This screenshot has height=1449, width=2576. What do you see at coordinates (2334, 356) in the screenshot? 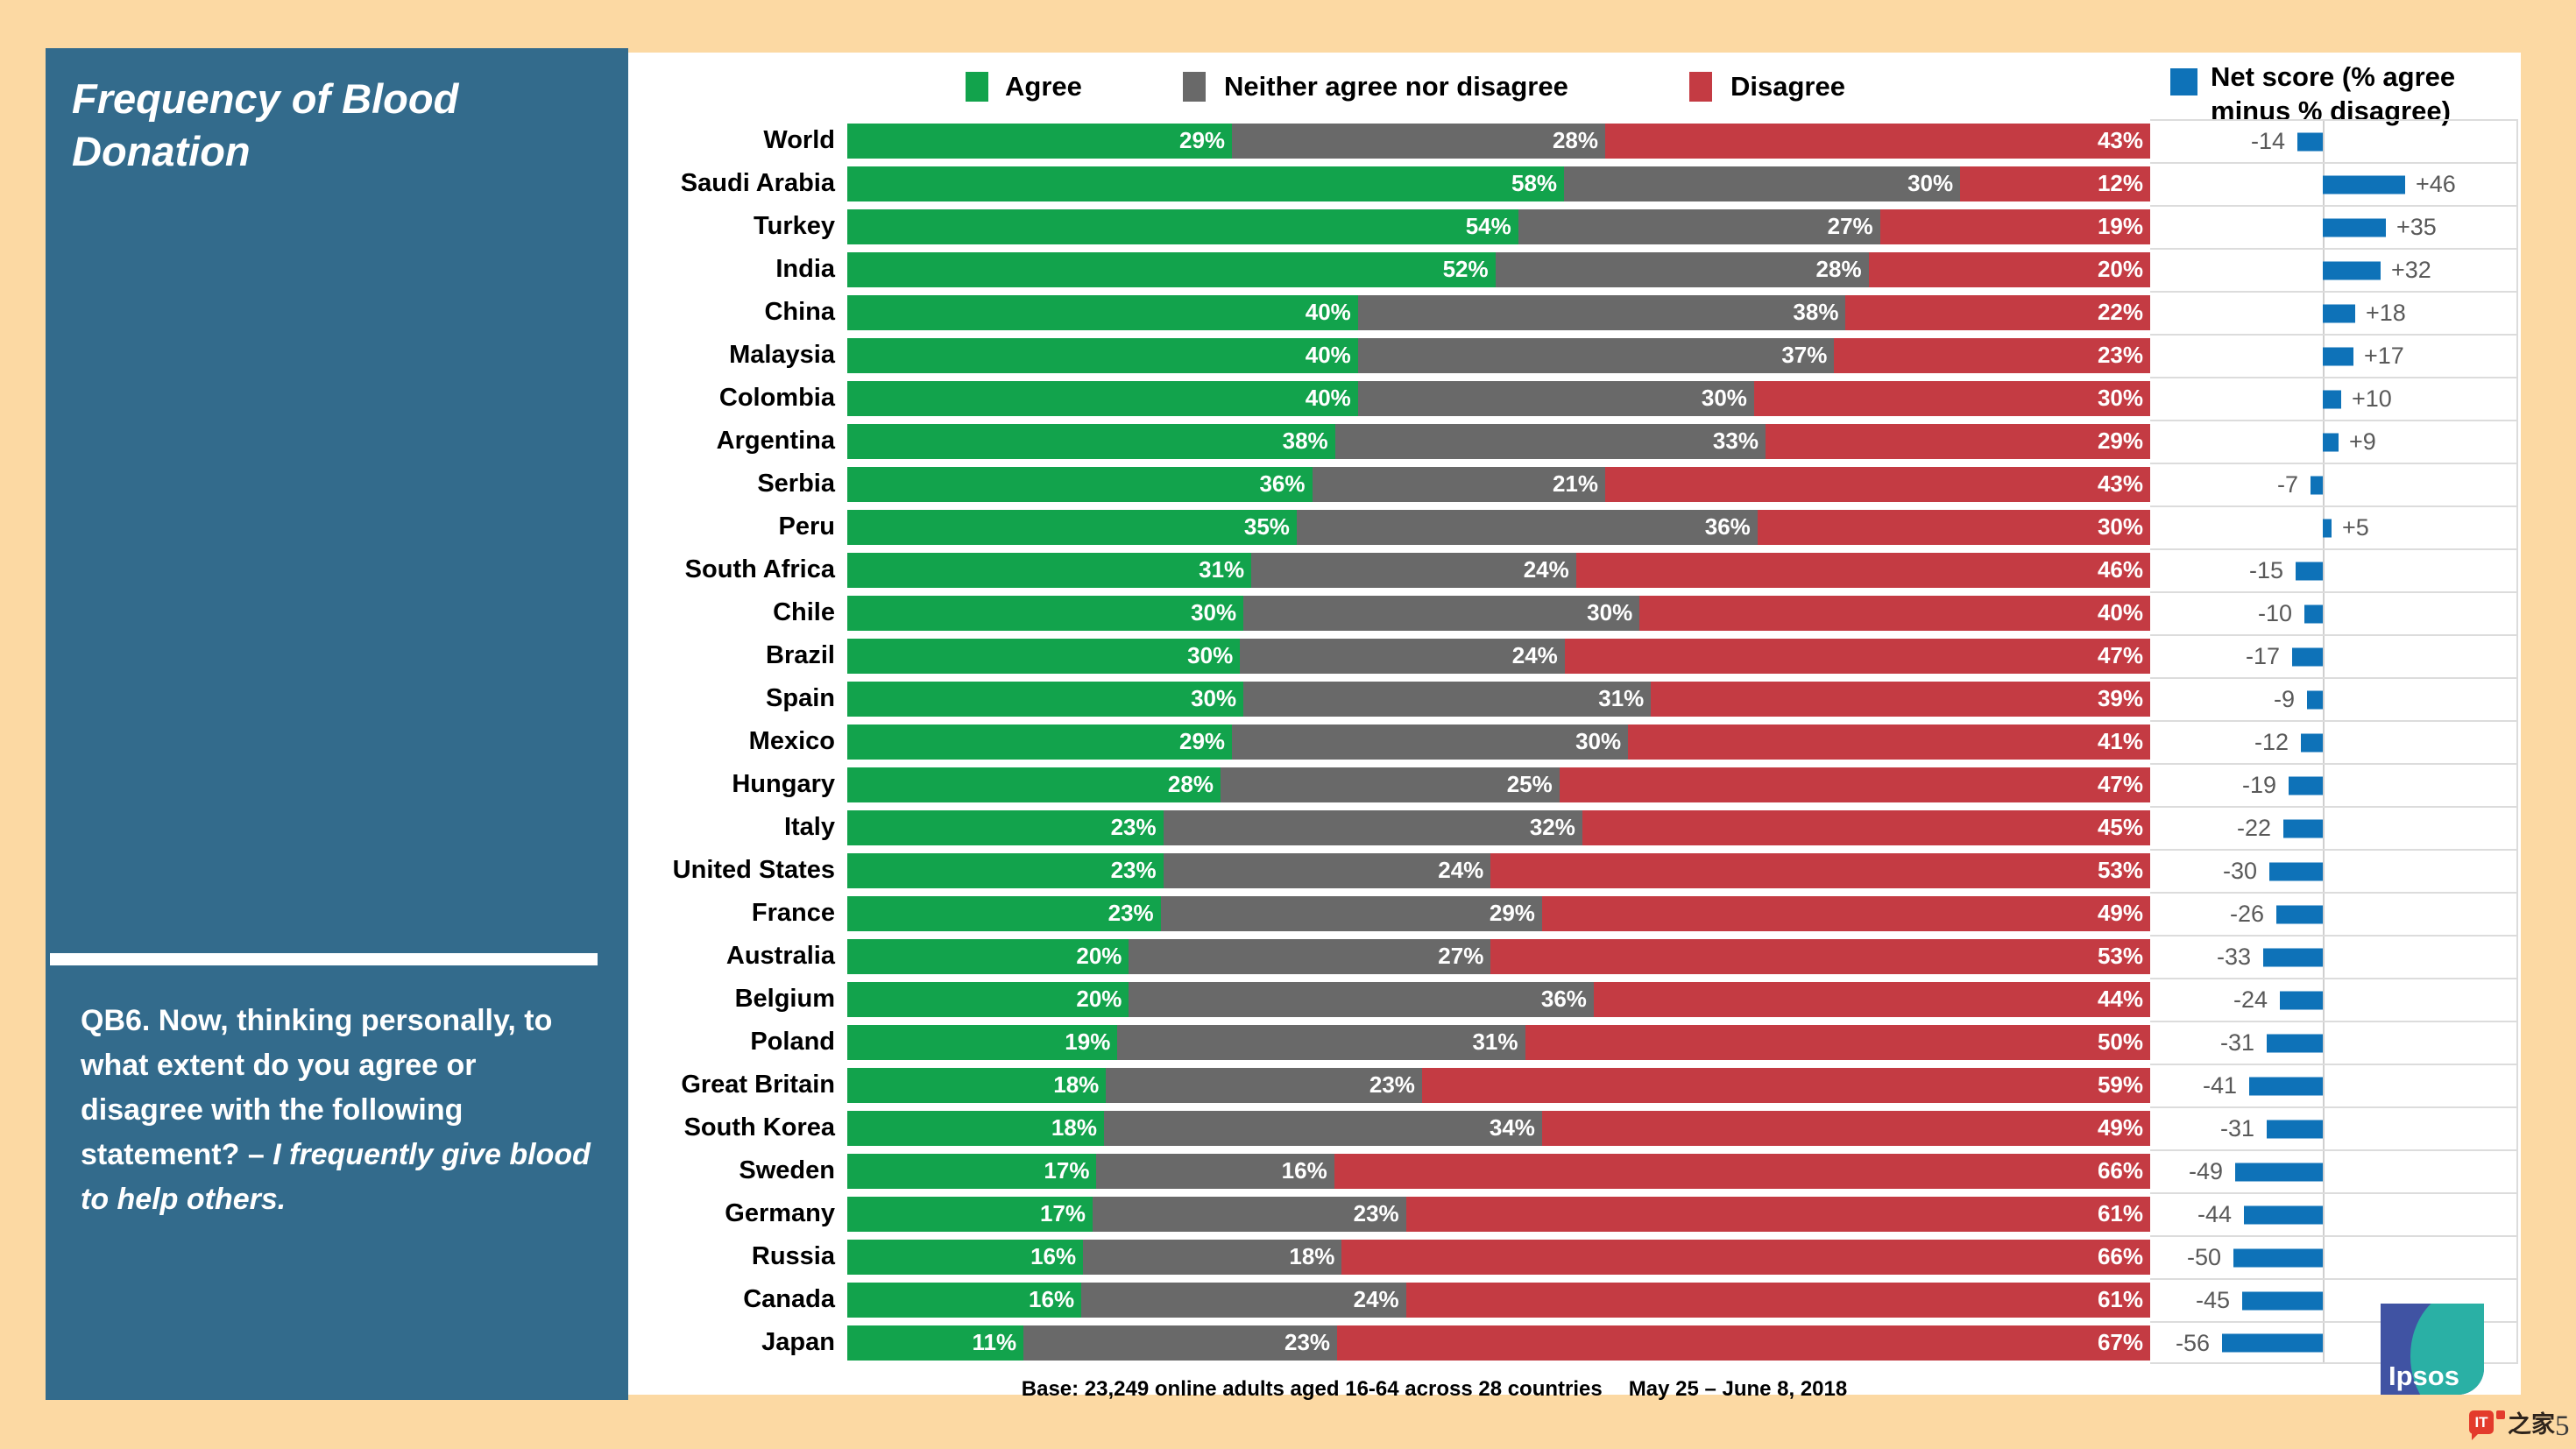
I see `net-score-cell: +17` at bounding box center [2334, 356].